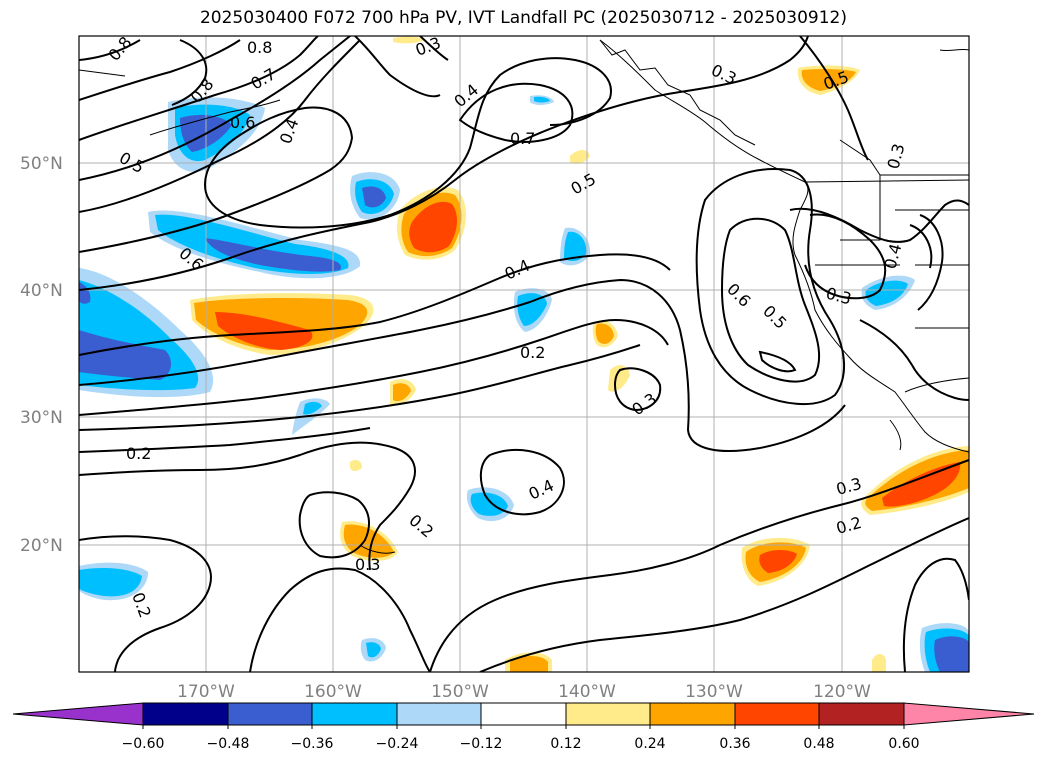 The height and width of the screenshot is (765, 1047). What do you see at coordinates (734, 744) in the screenshot?
I see `colorbar-tick-label: 0.36` at bounding box center [734, 744].